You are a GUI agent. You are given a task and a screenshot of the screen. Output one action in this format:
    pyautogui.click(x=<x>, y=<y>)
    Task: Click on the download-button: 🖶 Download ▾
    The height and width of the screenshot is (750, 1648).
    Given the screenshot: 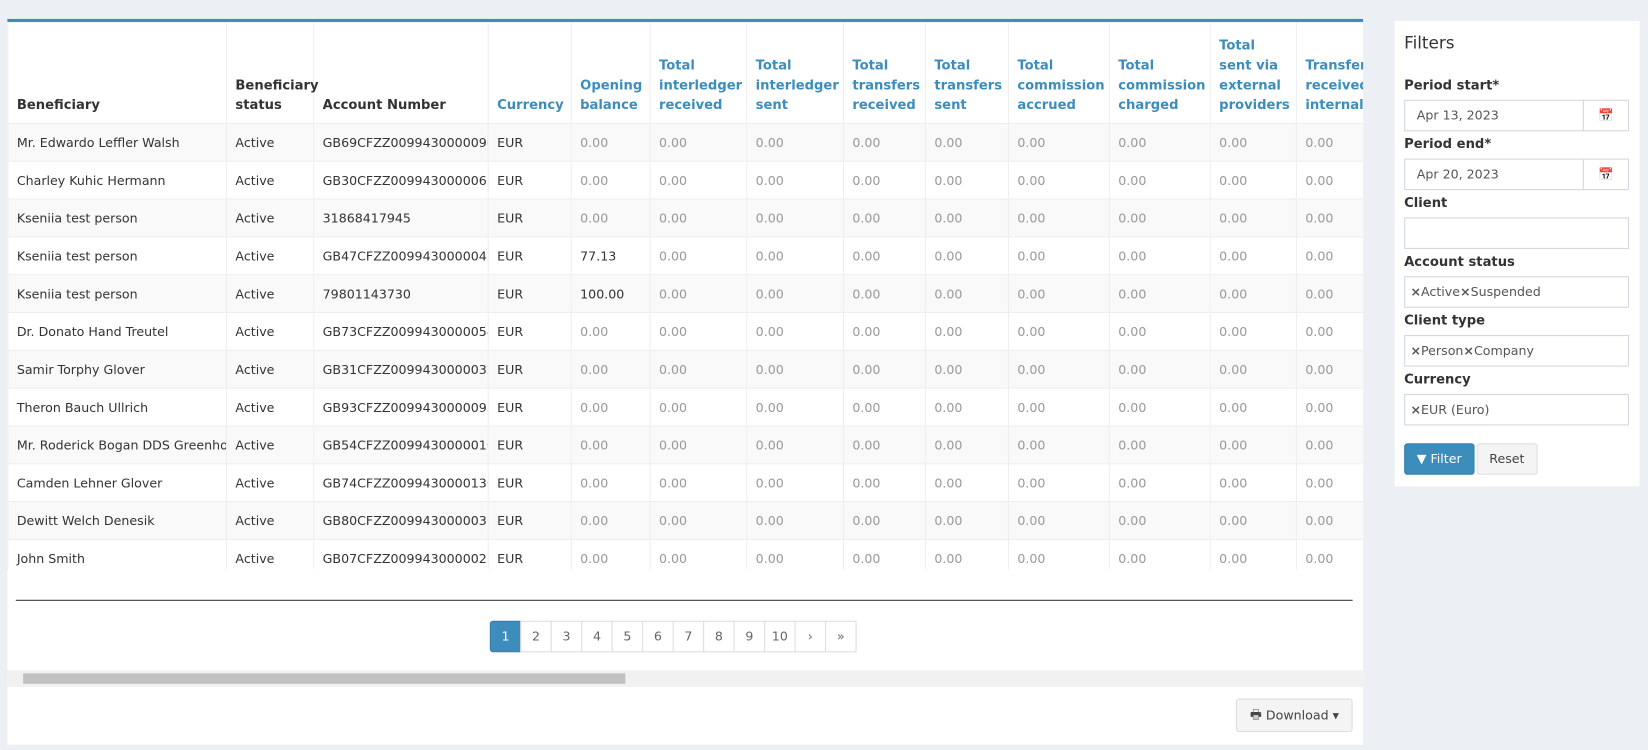 What is the action you would take?
    pyautogui.click(x=1294, y=716)
    